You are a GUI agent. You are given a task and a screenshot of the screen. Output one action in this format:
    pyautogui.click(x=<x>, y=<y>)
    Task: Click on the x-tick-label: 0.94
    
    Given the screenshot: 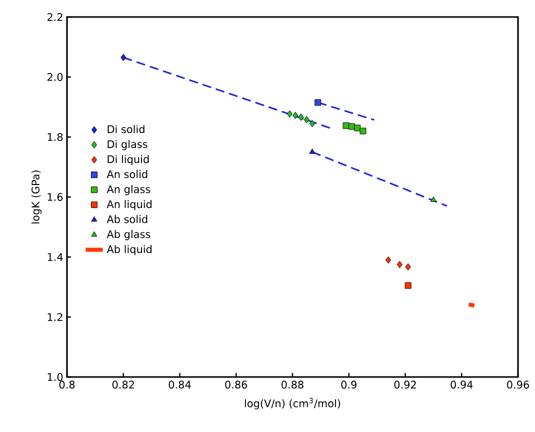 What is the action you would take?
    pyautogui.click(x=461, y=384)
    